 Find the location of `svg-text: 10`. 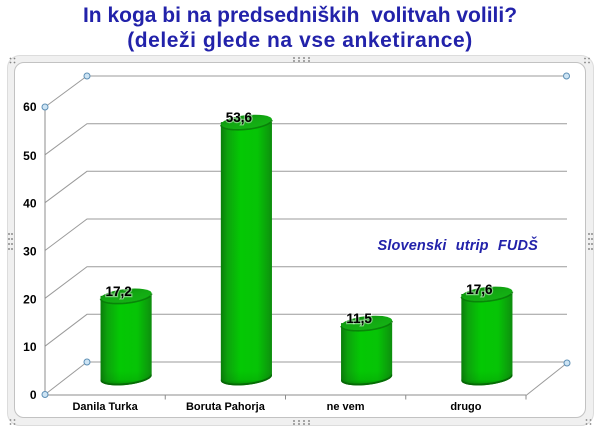

svg-text: 10 is located at coordinates (30, 347).